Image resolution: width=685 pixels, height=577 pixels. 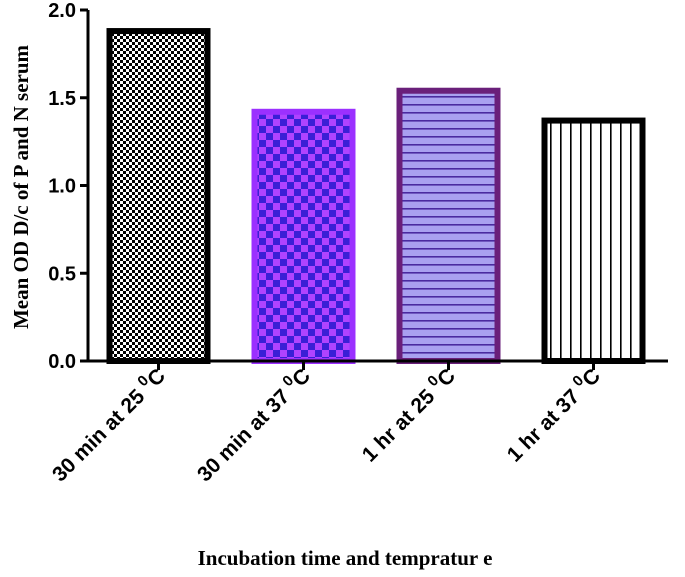 I want to click on x-tick-label: 30 min at 37 0C, so click(x=252, y=423).